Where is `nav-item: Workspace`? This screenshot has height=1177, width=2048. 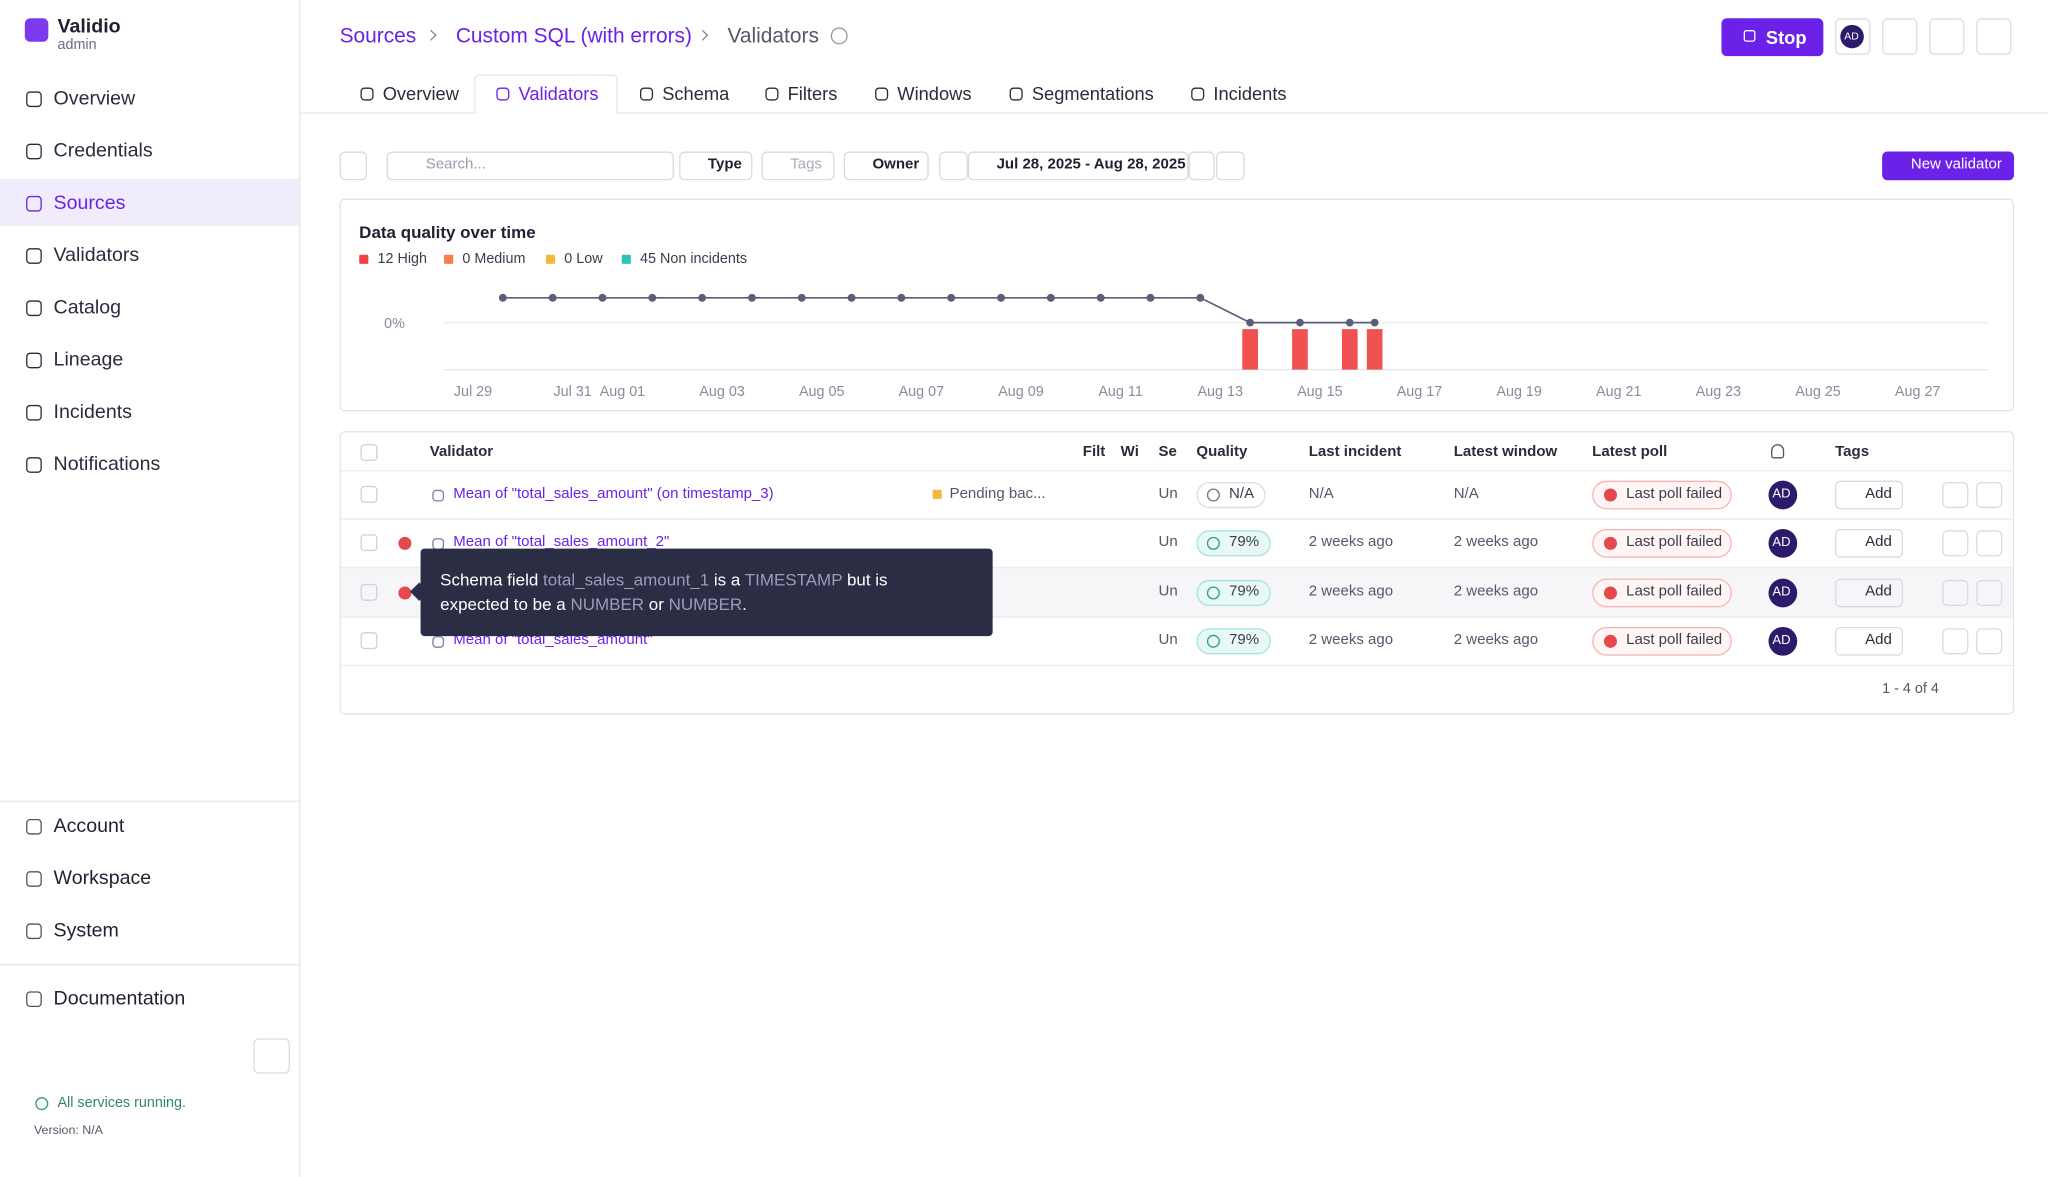
nav-item: Workspace is located at coordinates (102, 878).